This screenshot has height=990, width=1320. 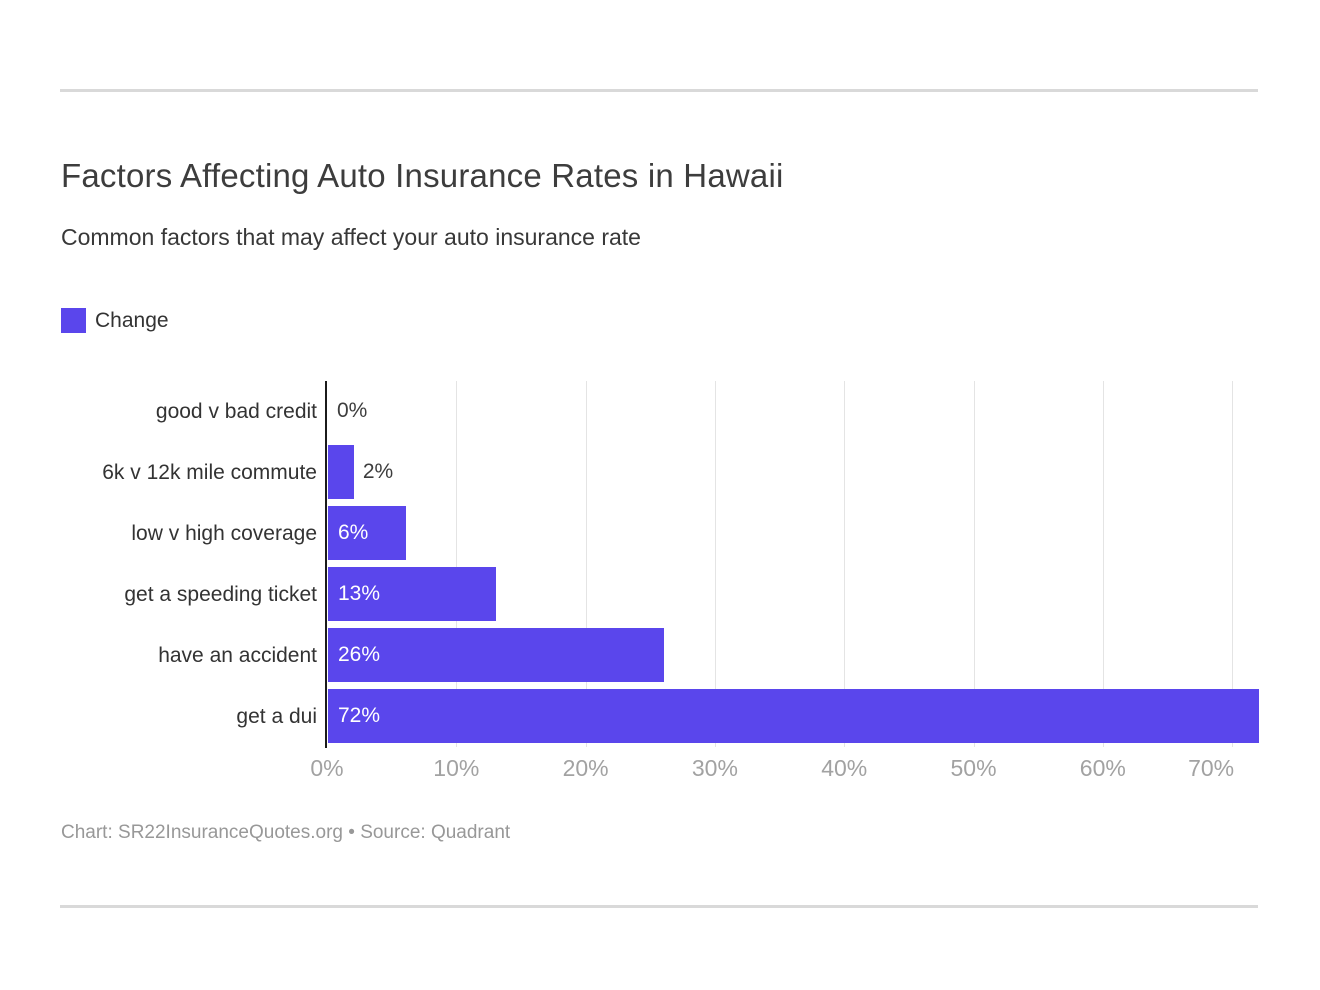 What do you see at coordinates (659, 906) in the screenshot?
I see `bottom-divider` at bounding box center [659, 906].